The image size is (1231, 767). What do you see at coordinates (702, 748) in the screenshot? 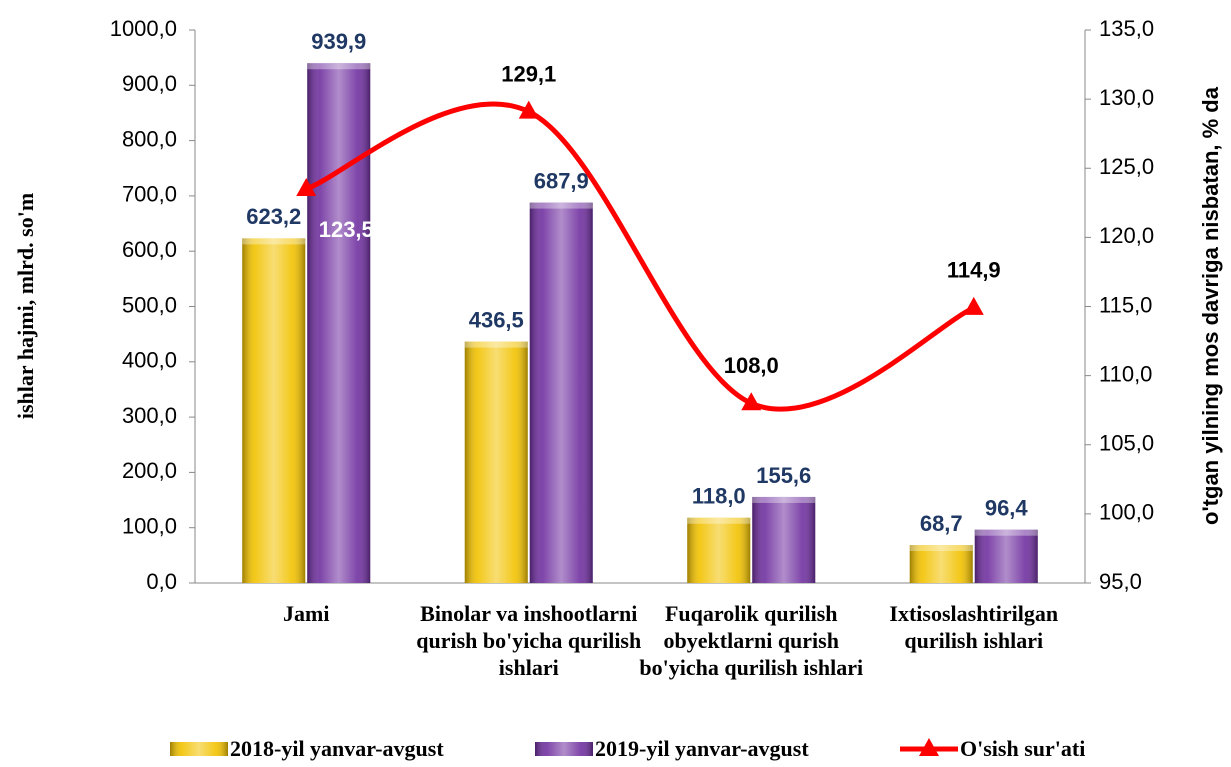
I see `legend-label: 2019-yil yanvar-avgust` at bounding box center [702, 748].